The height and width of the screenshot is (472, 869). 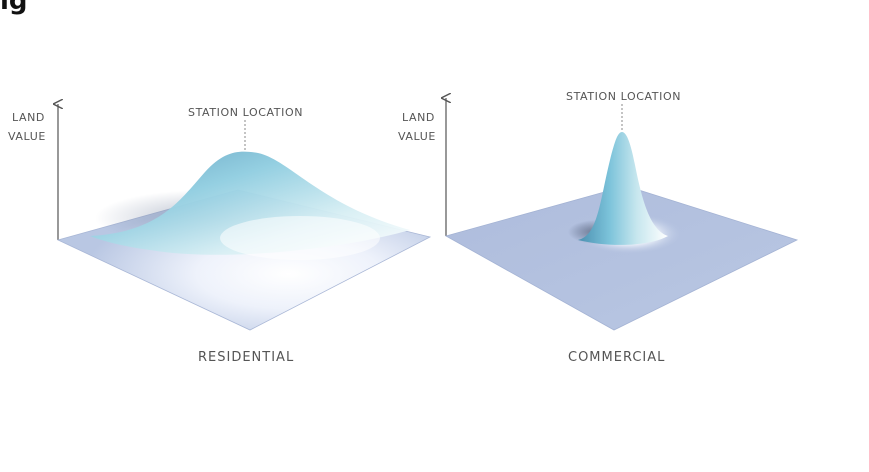 What do you see at coordinates (621, 258) in the screenshot?
I see `ground-plane` at bounding box center [621, 258].